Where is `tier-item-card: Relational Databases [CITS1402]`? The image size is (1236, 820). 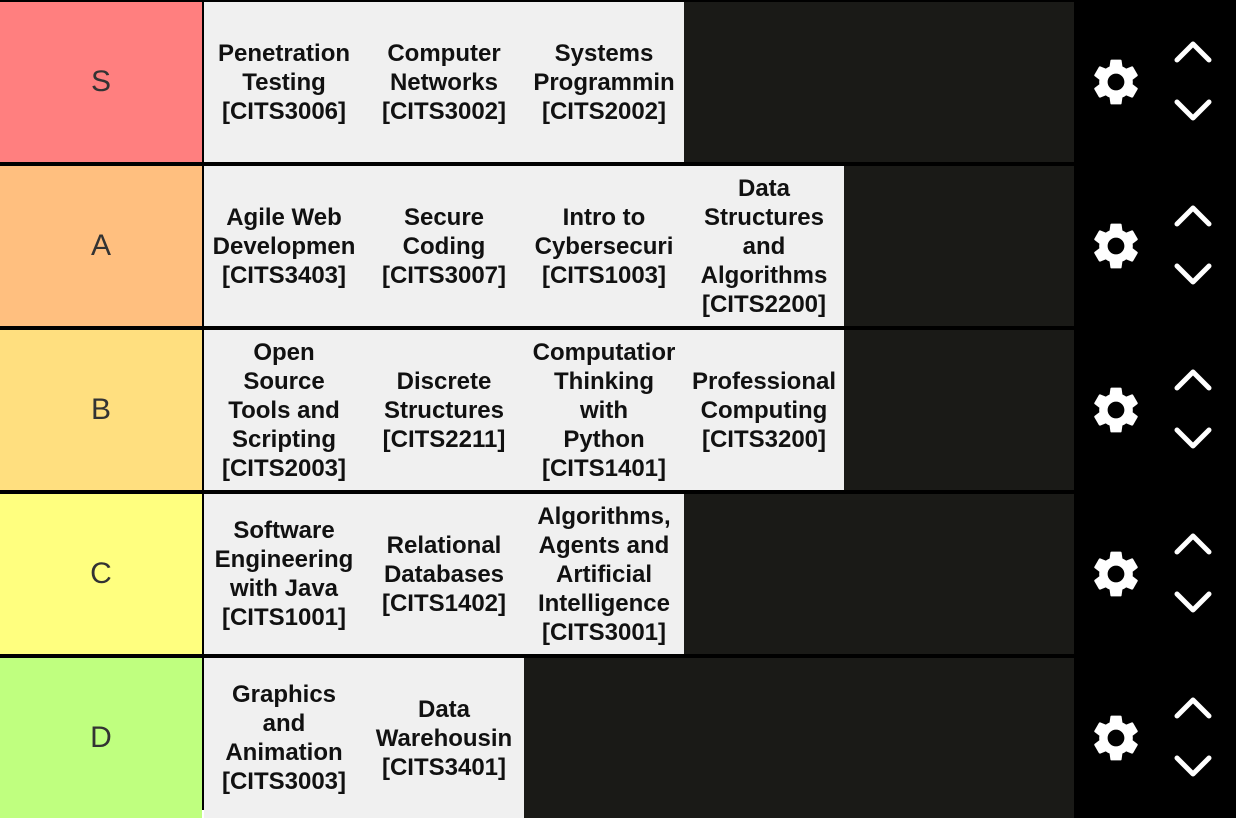 tier-item-card: Relational Databases [CITS1402] is located at coordinates (444, 574).